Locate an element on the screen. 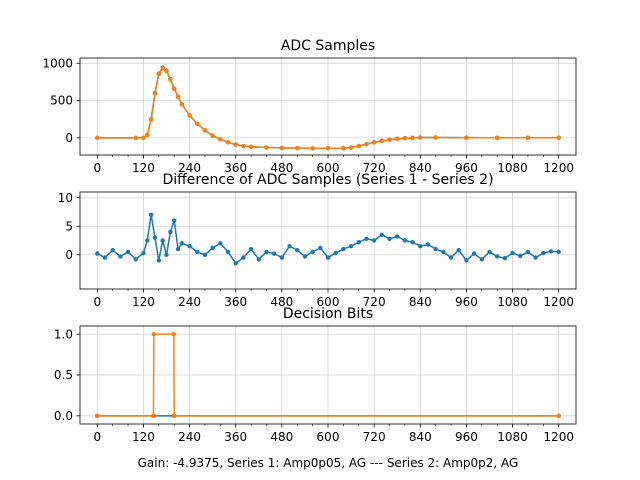  y-tick-label: 1000 is located at coordinates (57, 63).